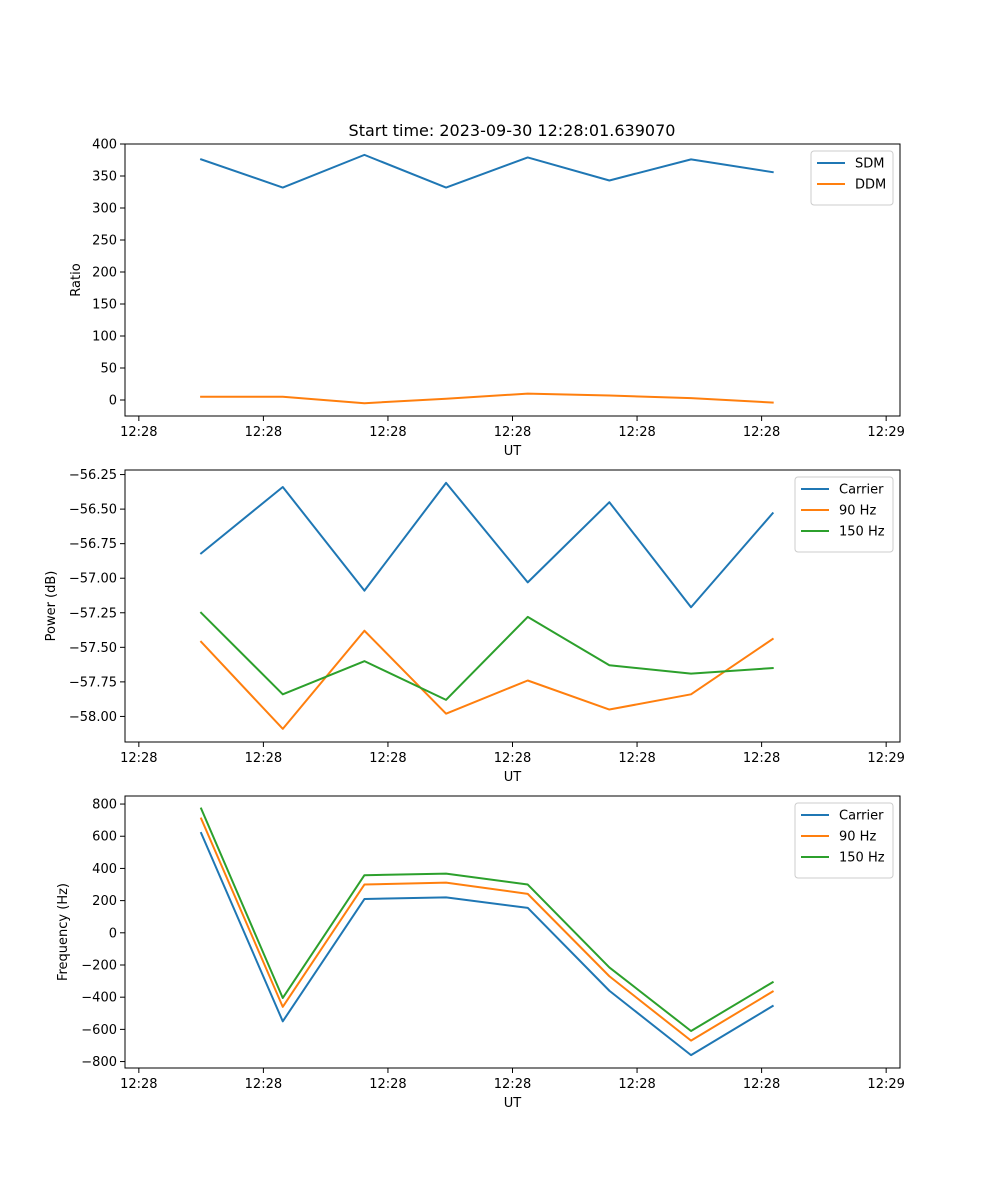  What do you see at coordinates (99, 1062) in the screenshot?
I see `y-tick-label: −800` at bounding box center [99, 1062].